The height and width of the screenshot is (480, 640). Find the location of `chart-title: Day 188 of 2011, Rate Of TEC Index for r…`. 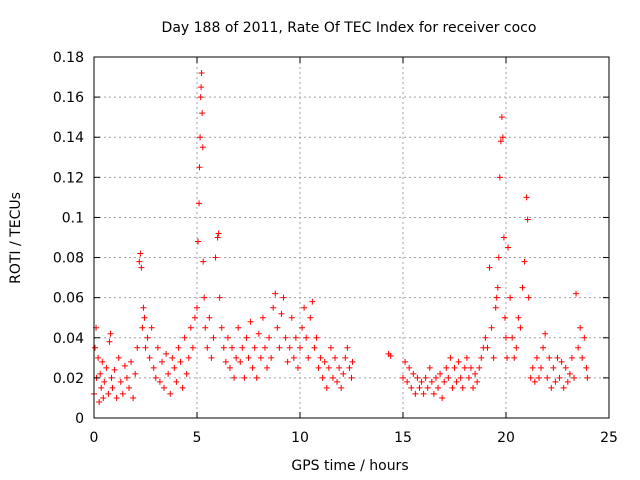

chart-title: Day 188 of 2011, Rate Of TEC Index for r… is located at coordinates (349, 28).